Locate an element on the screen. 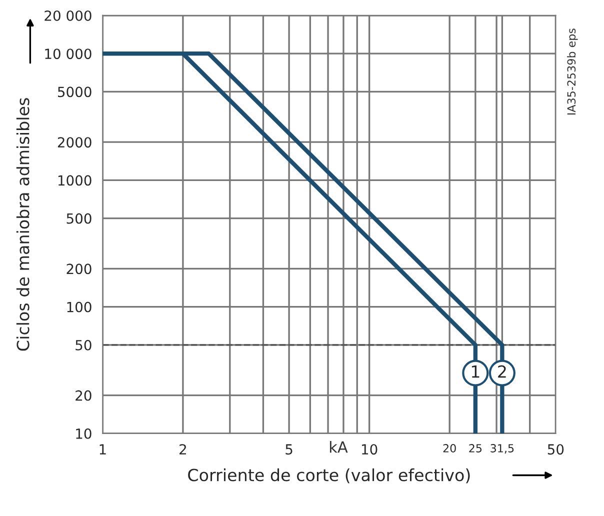 The height and width of the screenshot is (516, 604). annotation: 1 is located at coordinates (476, 371).